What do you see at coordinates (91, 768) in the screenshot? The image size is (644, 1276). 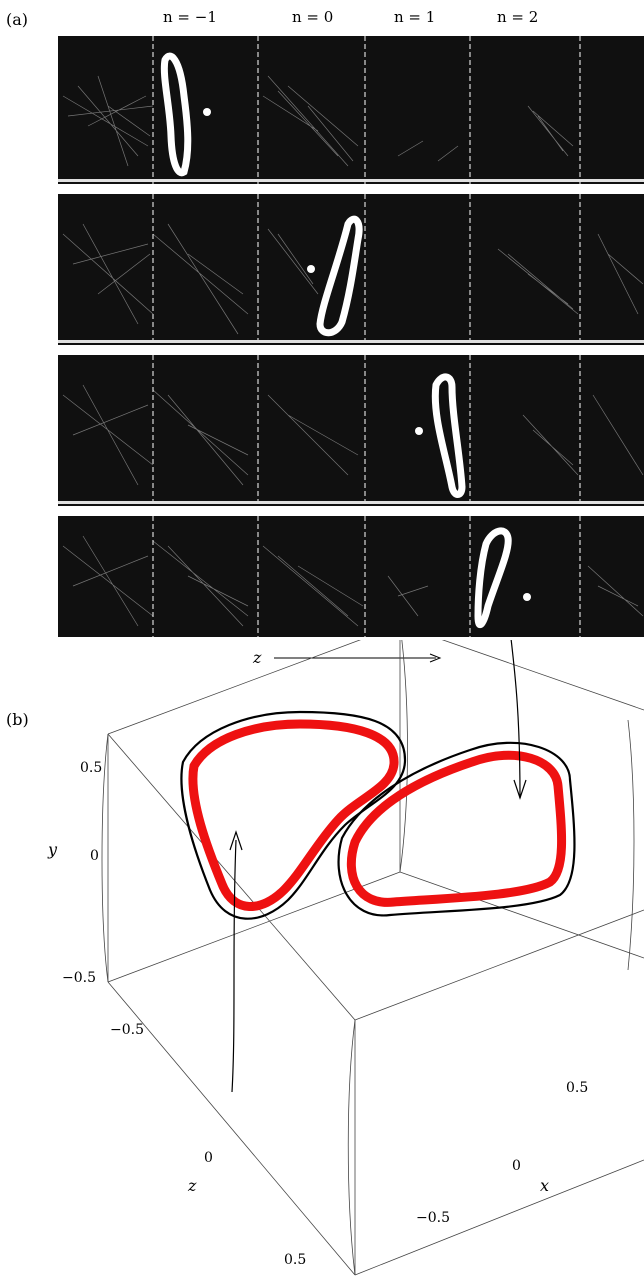 I see `y-tick-0.5: 0.5` at bounding box center [91, 768].